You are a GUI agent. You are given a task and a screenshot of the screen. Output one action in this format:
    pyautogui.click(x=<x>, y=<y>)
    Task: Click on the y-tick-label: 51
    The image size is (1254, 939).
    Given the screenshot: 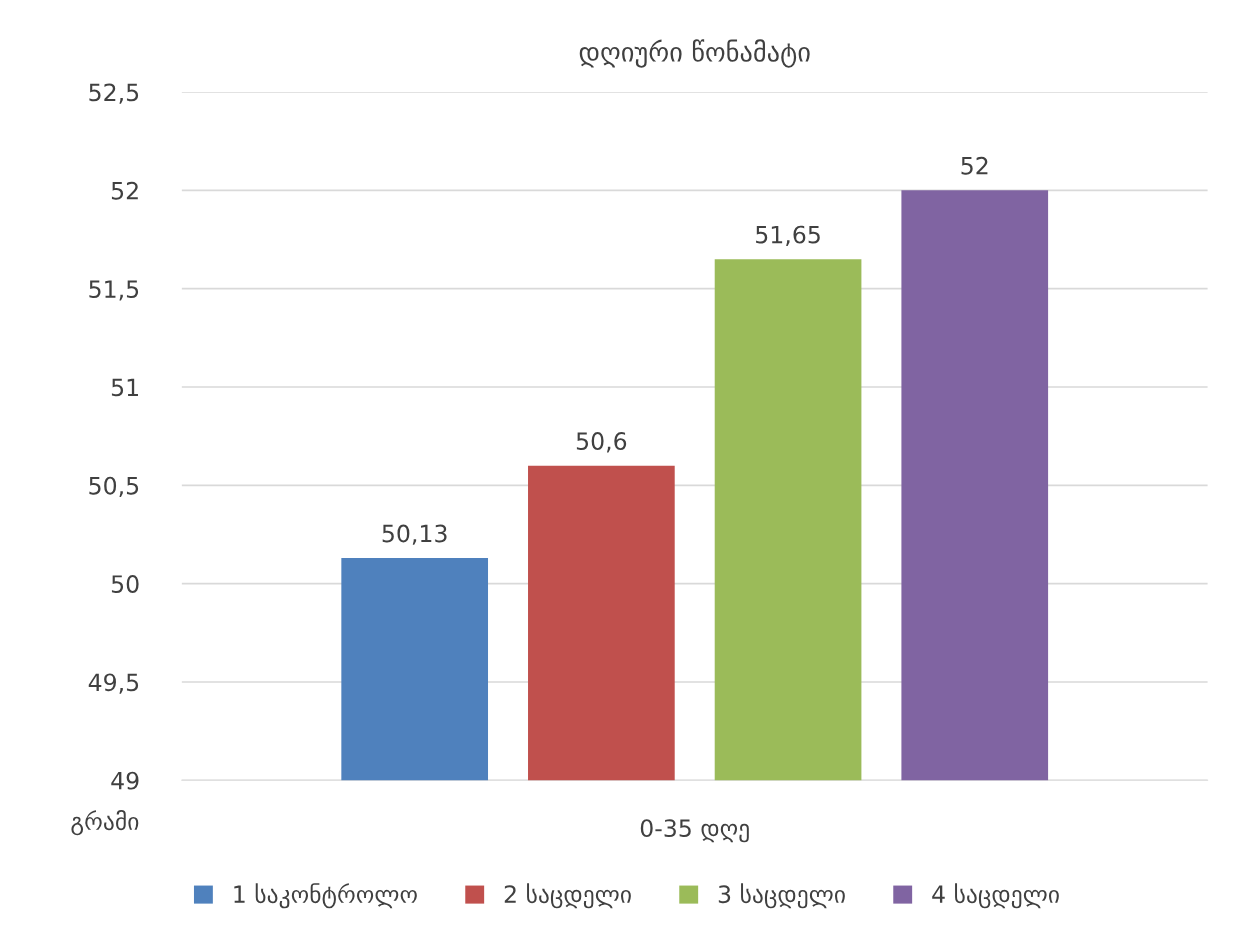 What is the action you would take?
    pyautogui.click(x=124, y=387)
    